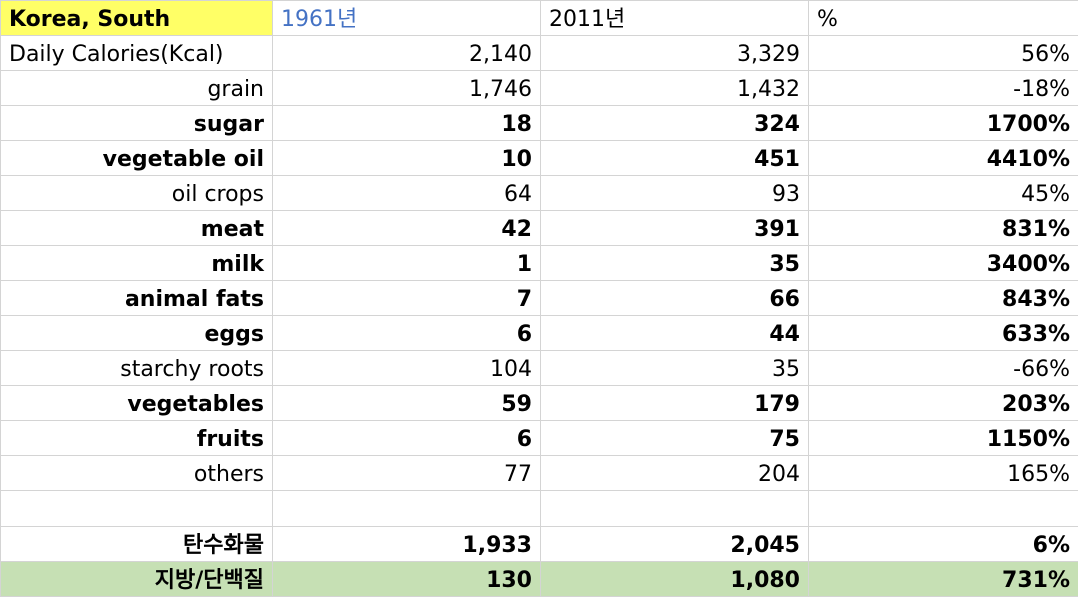 This screenshot has width=1078, height=612. What do you see at coordinates (136, 508) in the screenshot?
I see `row-label` at bounding box center [136, 508].